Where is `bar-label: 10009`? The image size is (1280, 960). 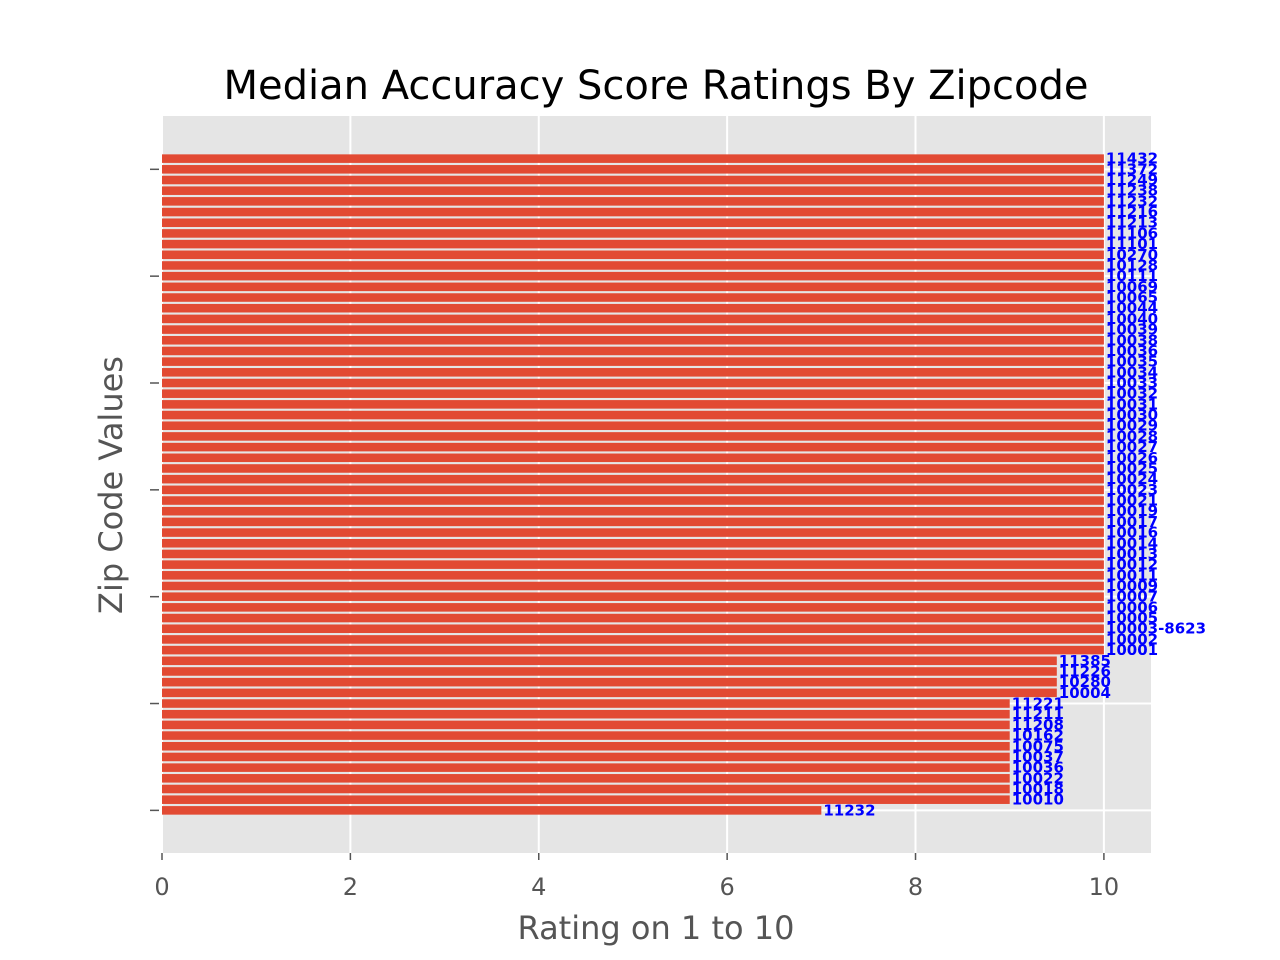 bar-label: 10009 is located at coordinates (1132, 586).